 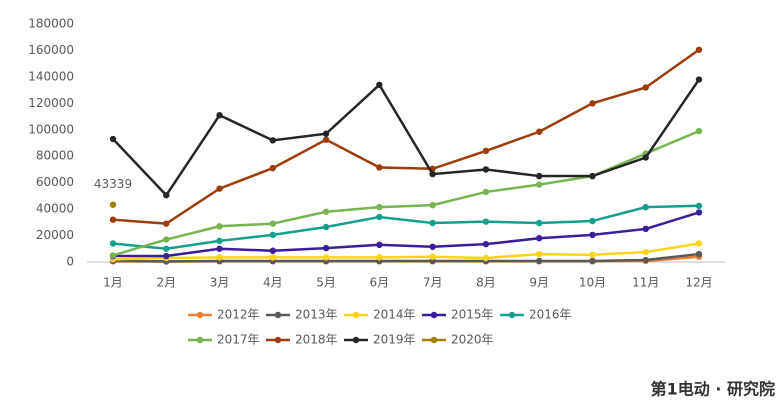 I want to click on x-tick-label: 8月, so click(x=486, y=283).